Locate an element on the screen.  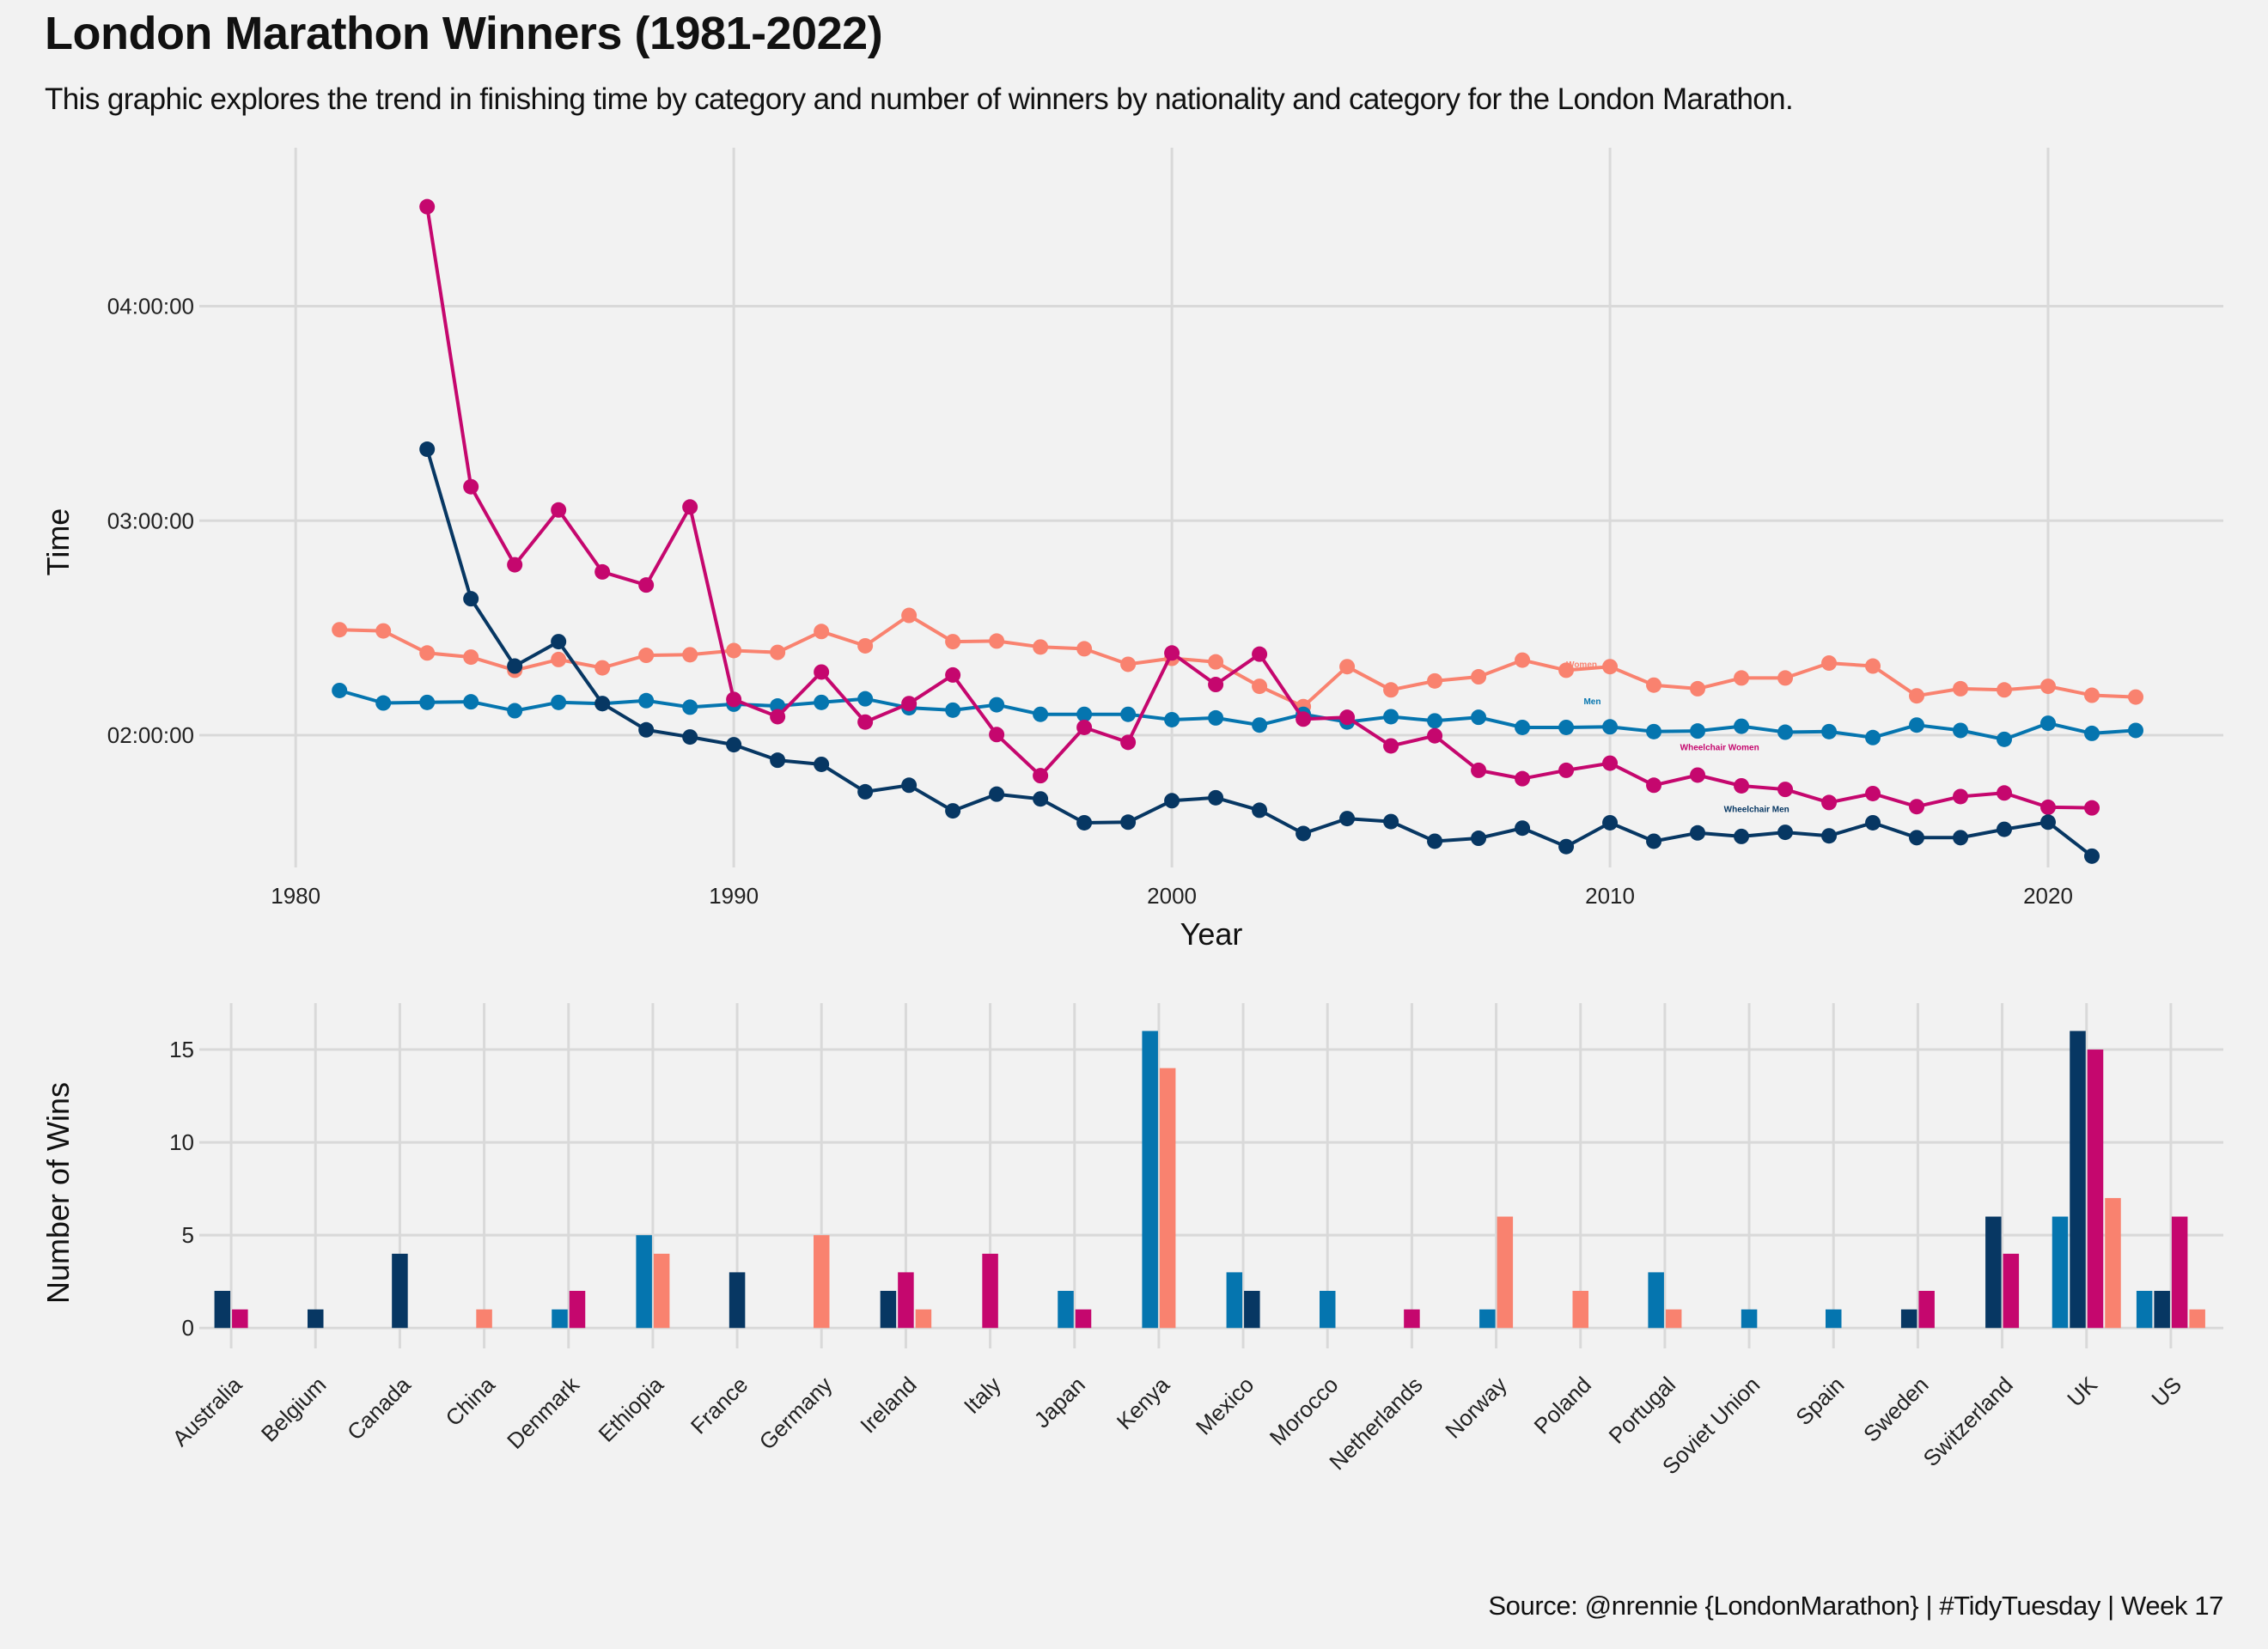
y-tick-label: 03:00:00 is located at coordinates (150, 520).